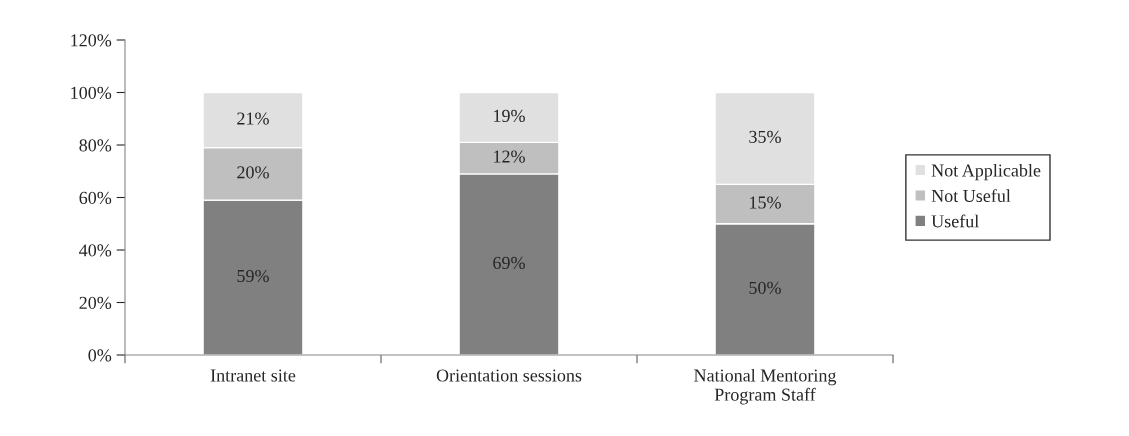  Describe the element at coordinates (253, 276) in the screenshot. I see `data-label: 59%` at that location.